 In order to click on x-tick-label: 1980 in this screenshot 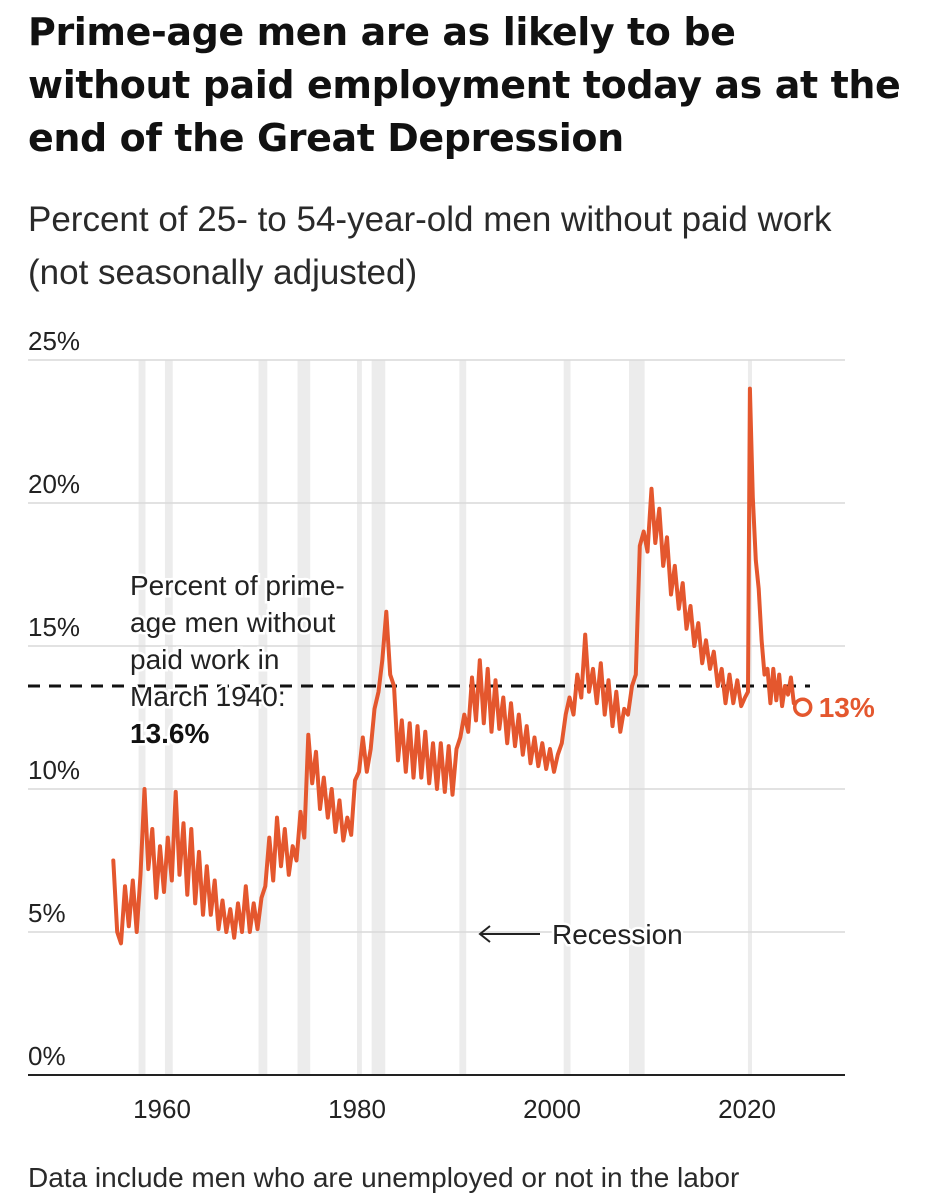, I will do `click(357, 1109)`.